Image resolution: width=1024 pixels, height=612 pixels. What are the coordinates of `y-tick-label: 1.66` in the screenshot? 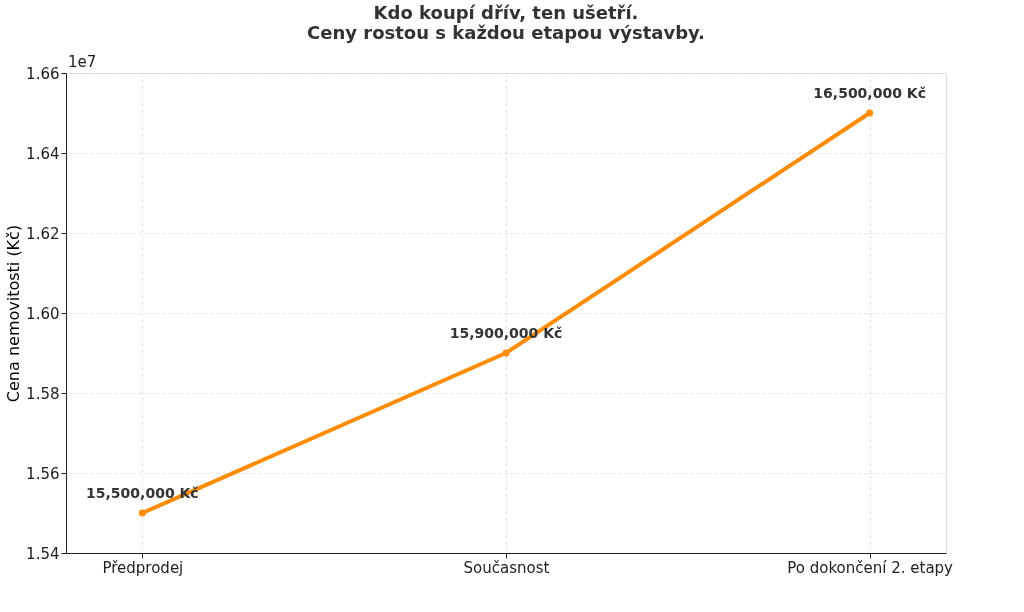 It's located at (43, 73).